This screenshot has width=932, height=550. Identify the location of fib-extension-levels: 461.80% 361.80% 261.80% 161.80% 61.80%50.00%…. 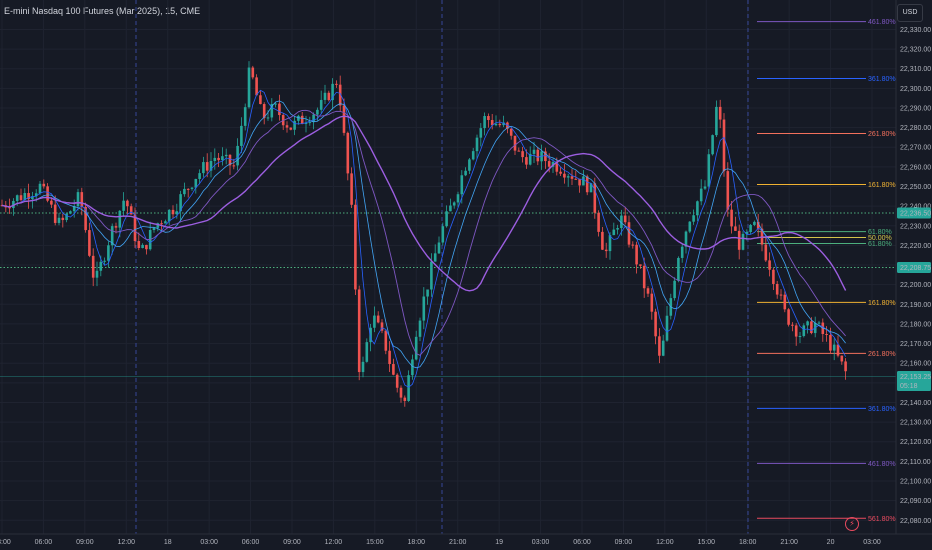
(826, 271).